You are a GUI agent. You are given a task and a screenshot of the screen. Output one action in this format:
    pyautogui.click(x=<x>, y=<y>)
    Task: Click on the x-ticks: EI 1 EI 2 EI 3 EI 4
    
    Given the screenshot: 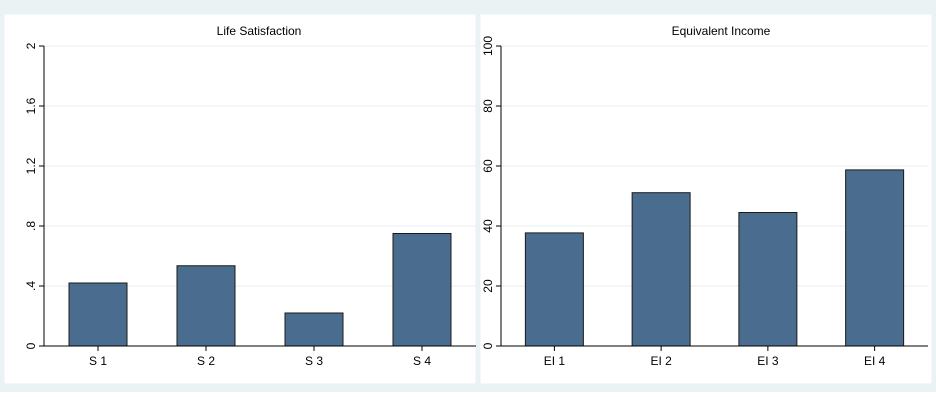 What is the action you would take?
    pyautogui.click(x=715, y=357)
    